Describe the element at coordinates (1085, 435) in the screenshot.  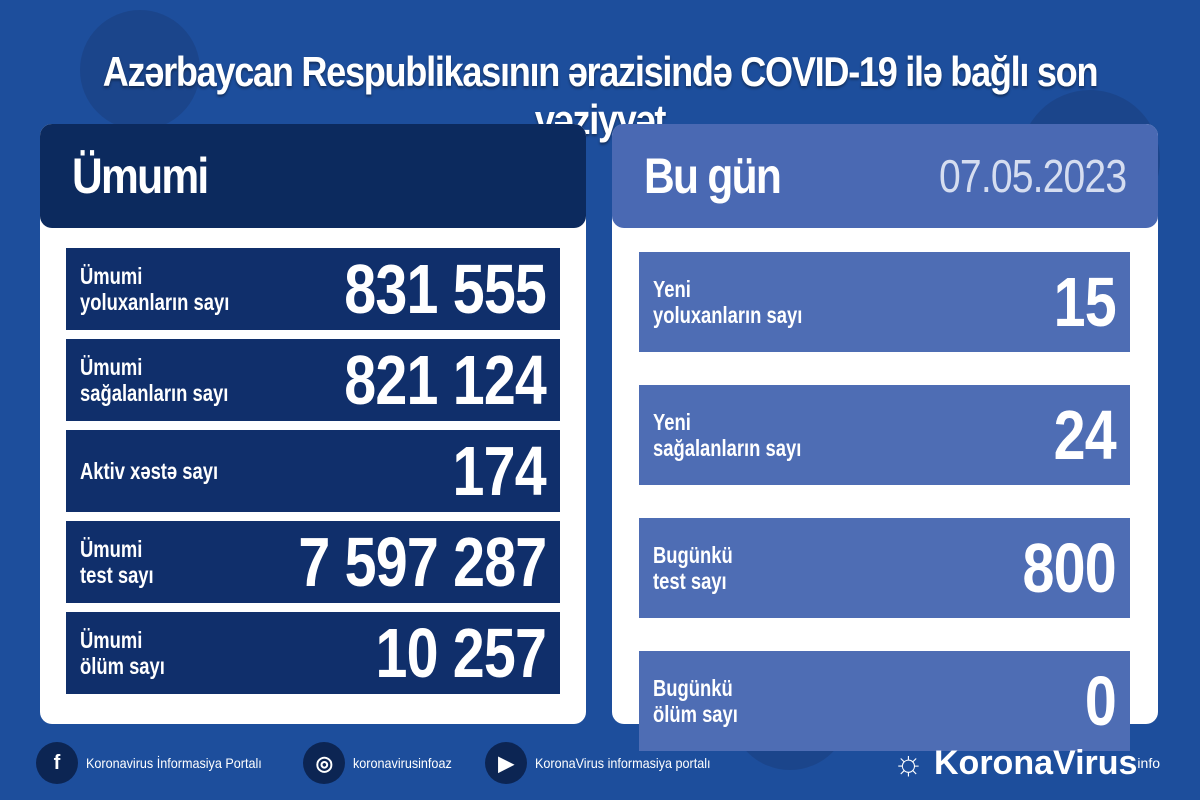
I see `stat-value: 24` at that location.